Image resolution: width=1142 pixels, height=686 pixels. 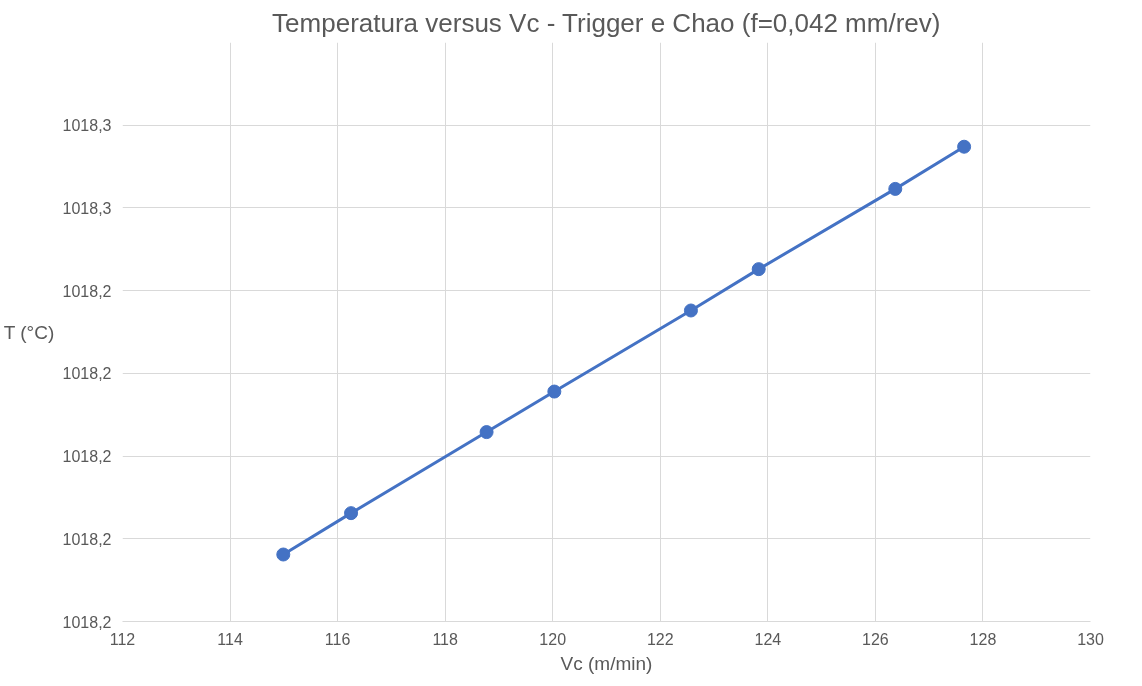 I want to click on x-tick-label: 128, so click(x=983, y=639).